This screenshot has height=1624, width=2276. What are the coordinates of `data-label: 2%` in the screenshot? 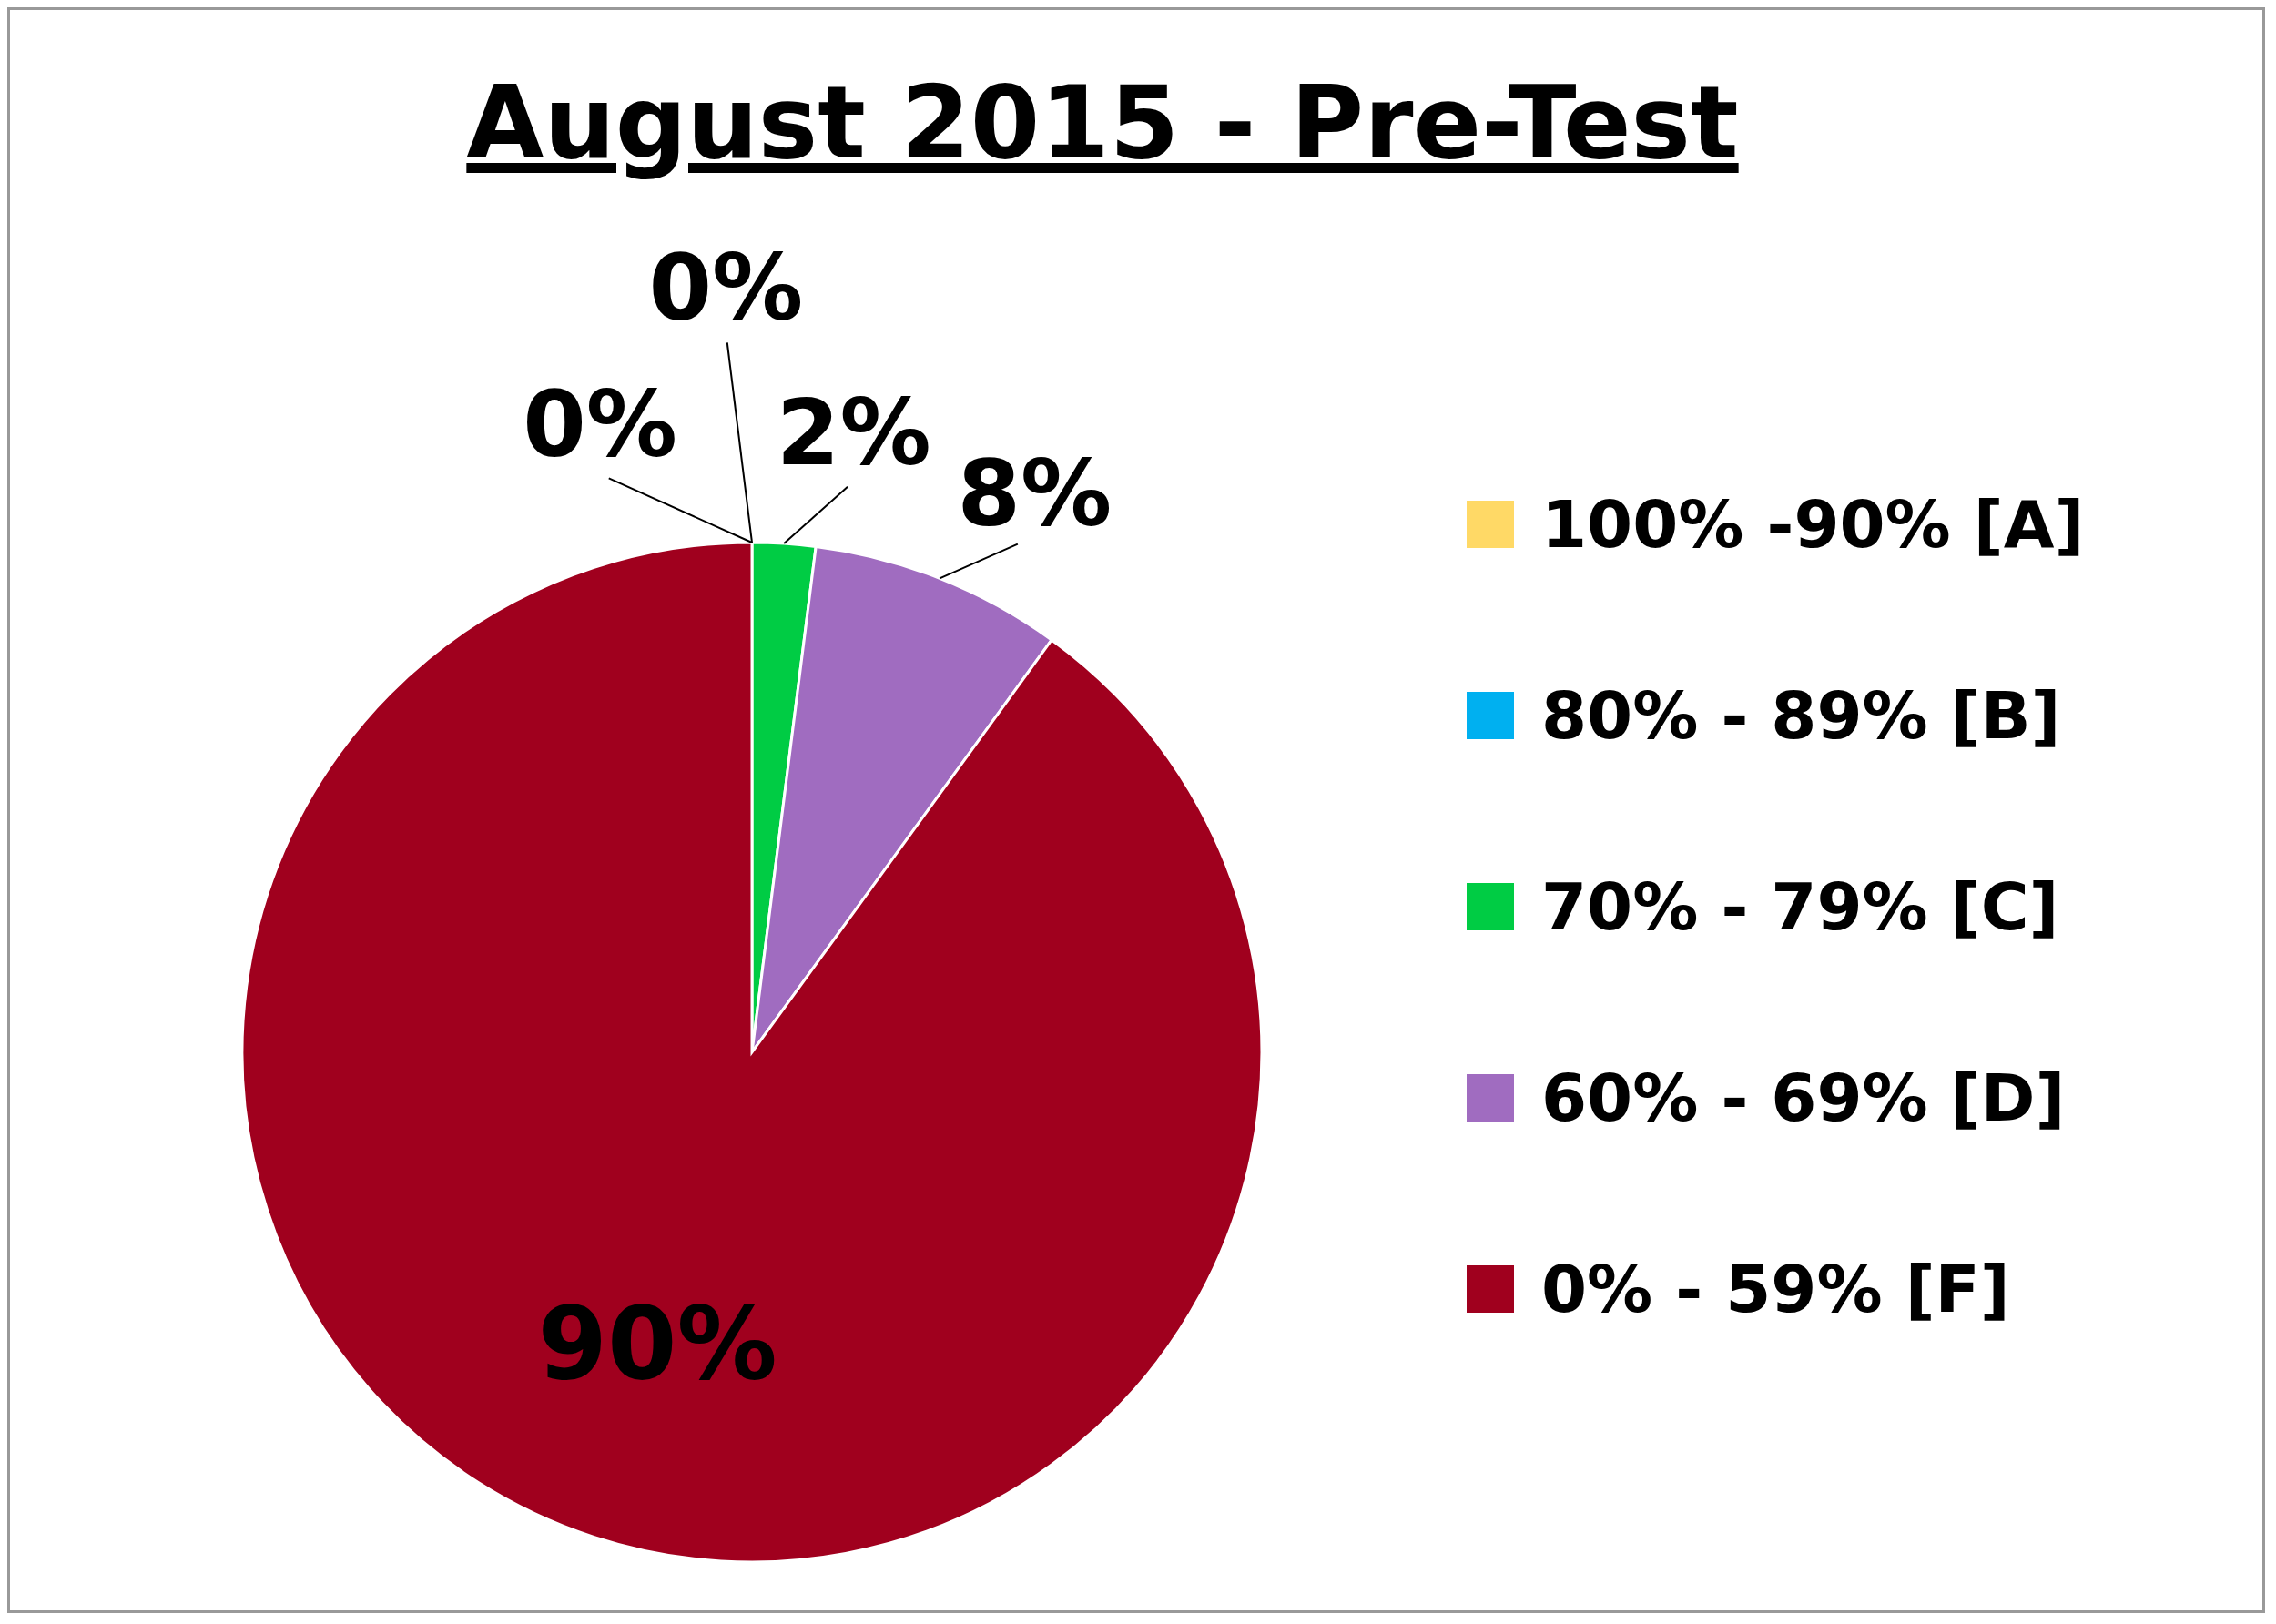 It's located at (853, 432).